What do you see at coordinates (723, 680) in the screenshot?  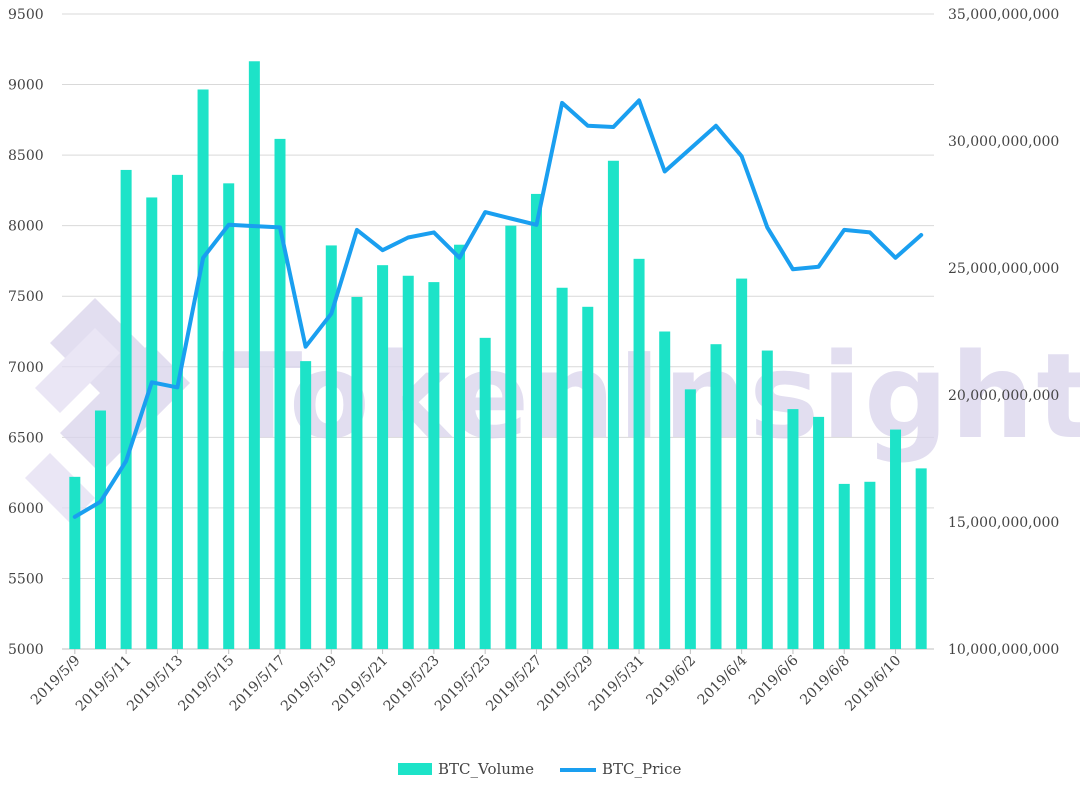 I see `x-tick-label: 2019/6/4` at bounding box center [723, 680].